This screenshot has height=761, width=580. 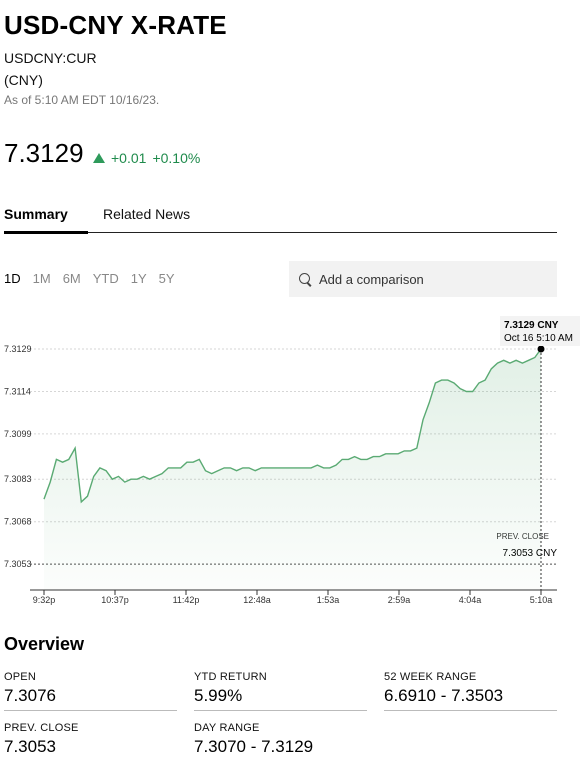 What do you see at coordinates (71, 278) in the screenshot?
I see `range-6m: 6M` at bounding box center [71, 278].